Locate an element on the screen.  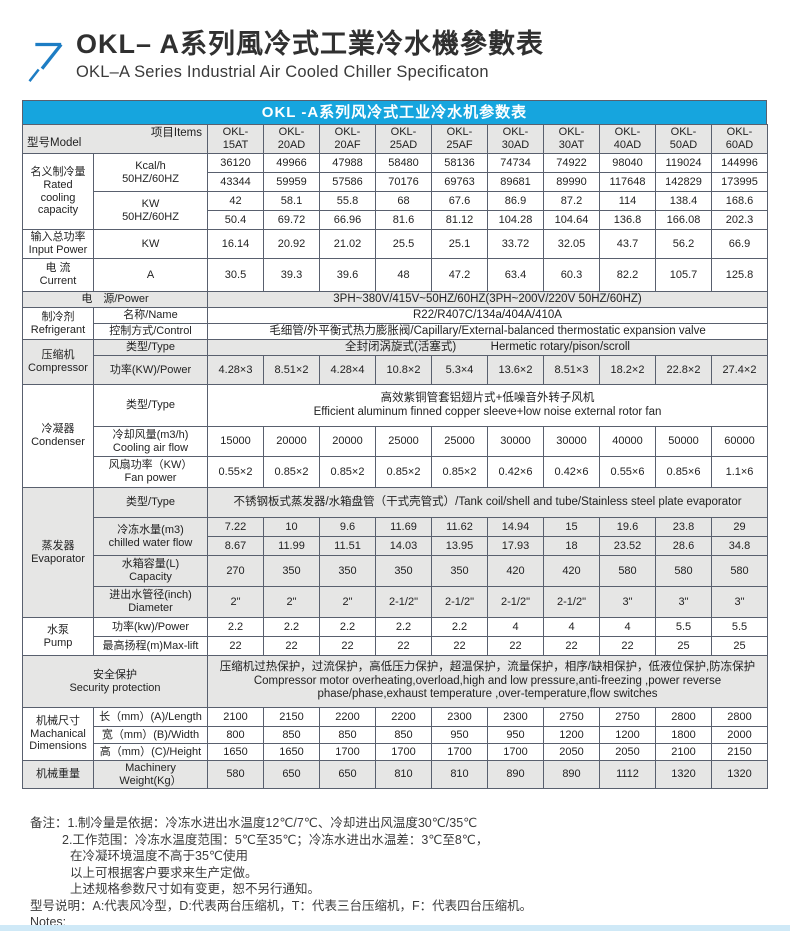
note-line: 2.工作范围：冷冻水温度范围：5℃至35℃；冷冻水进出水温差：3℃至8℃， is located at coordinates (275, 839).